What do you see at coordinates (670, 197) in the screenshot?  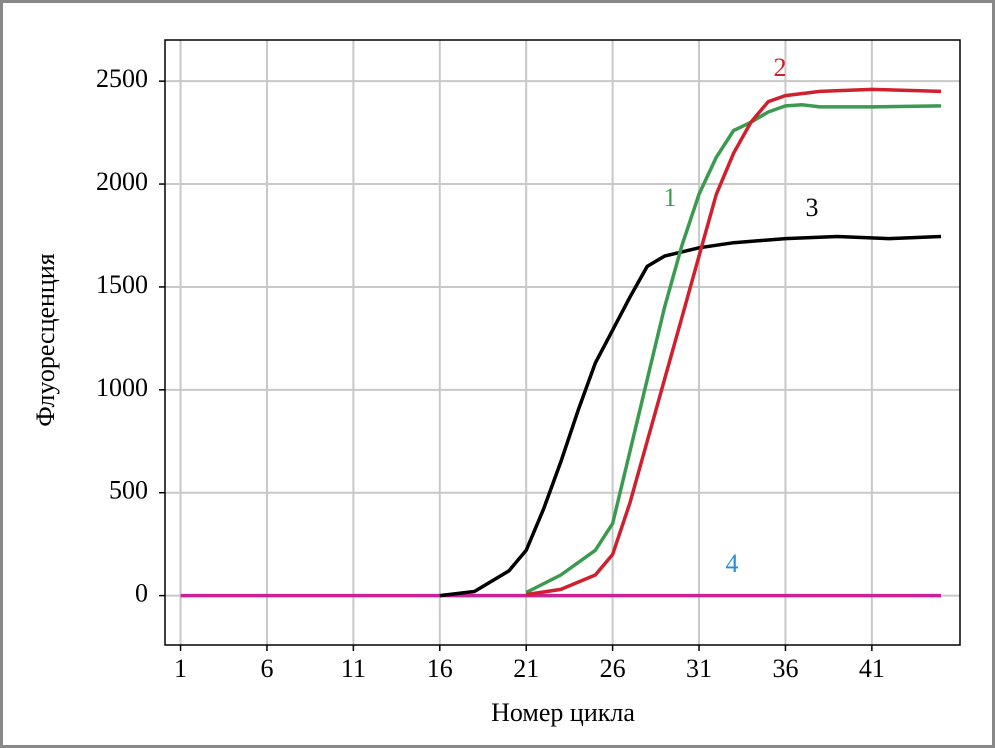 I see `series-label: 1` at bounding box center [670, 197].